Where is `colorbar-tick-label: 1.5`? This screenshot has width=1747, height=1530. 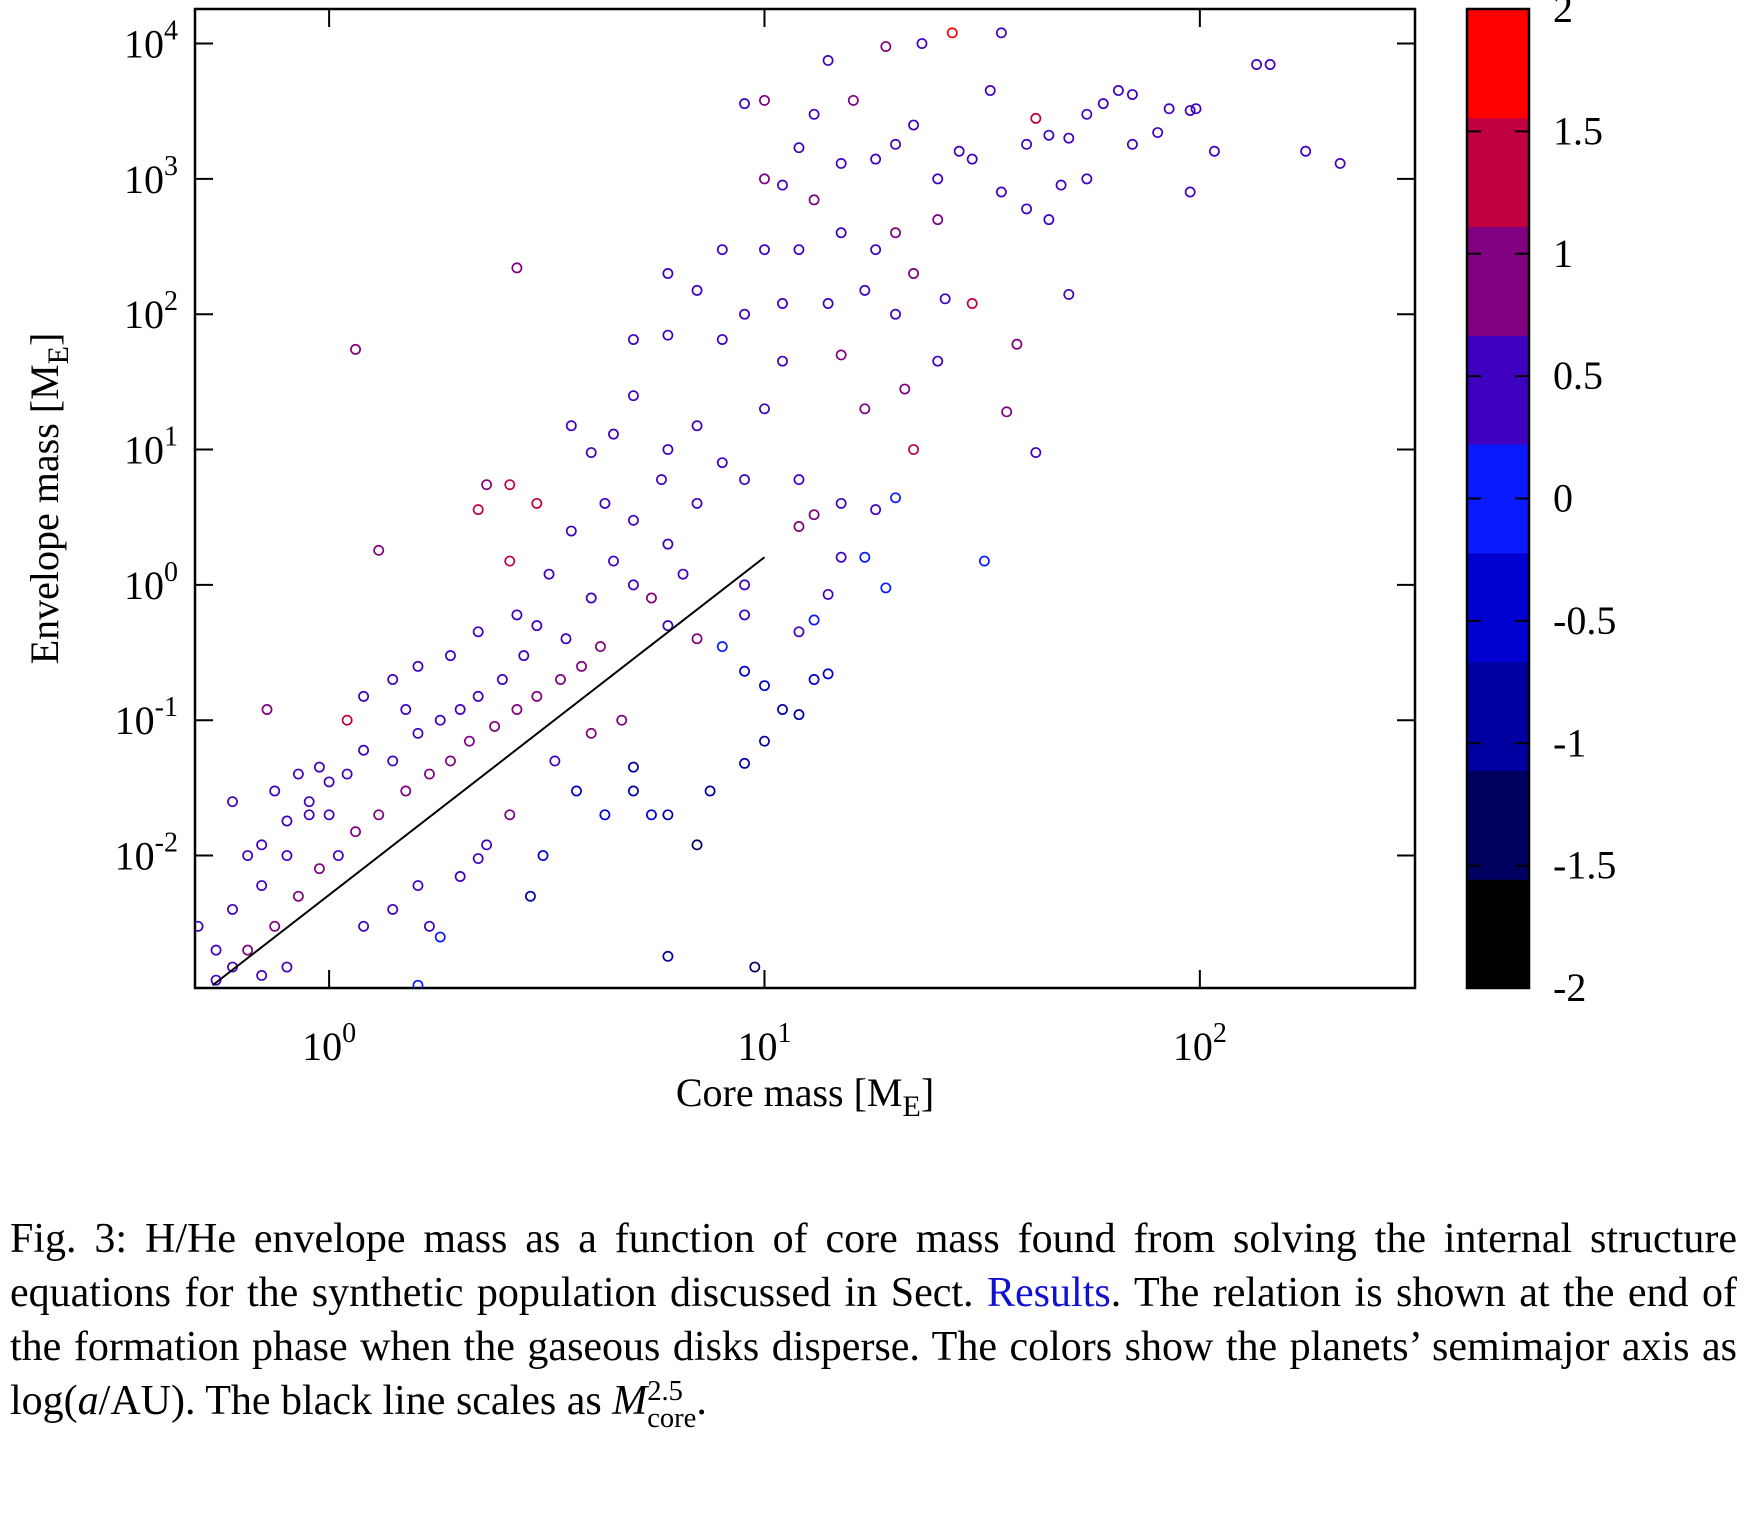 colorbar-tick-label: 1.5 is located at coordinates (1578, 130).